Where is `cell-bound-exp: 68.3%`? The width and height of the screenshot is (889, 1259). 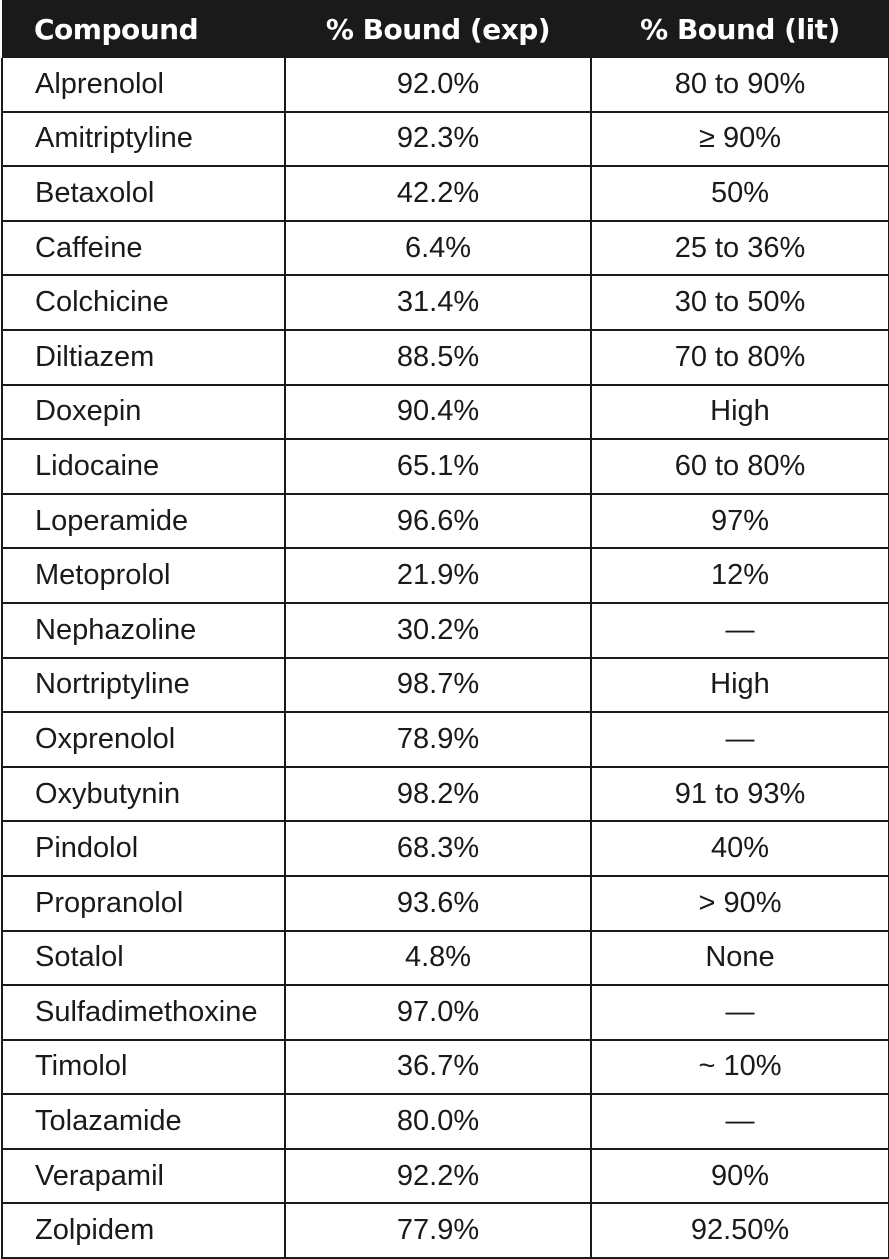 cell-bound-exp: 68.3% is located at coordinates (438, 848).